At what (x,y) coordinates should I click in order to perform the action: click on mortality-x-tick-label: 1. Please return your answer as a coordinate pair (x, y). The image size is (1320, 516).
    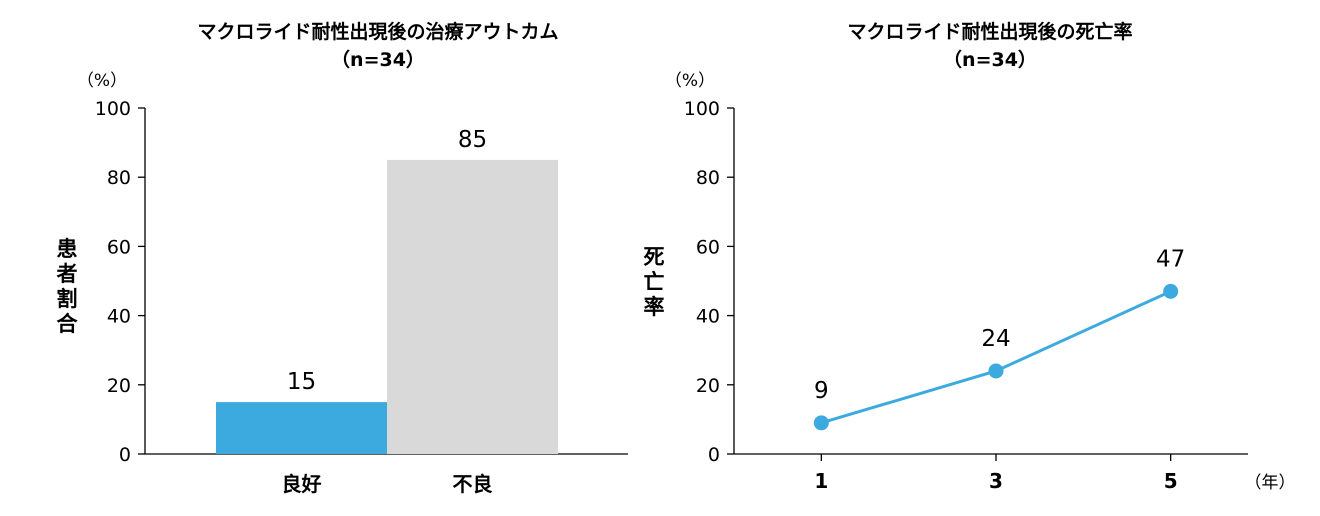
    Looking at the image, I should click on (821, 481).